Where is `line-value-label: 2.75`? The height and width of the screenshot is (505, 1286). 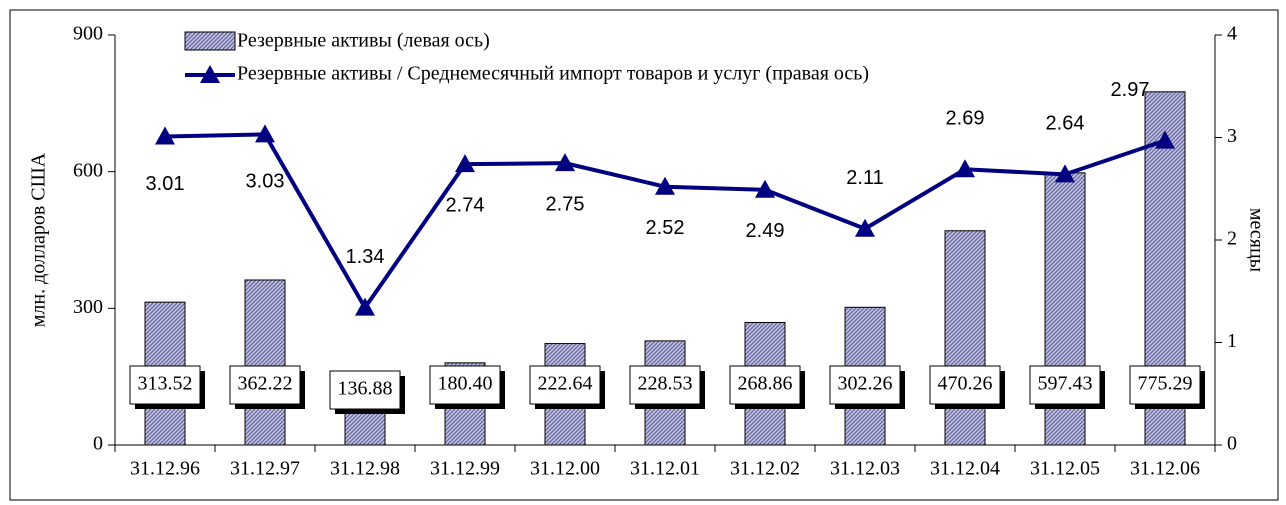
line-value-label: 2.75 is located at coordinates (565, 204).